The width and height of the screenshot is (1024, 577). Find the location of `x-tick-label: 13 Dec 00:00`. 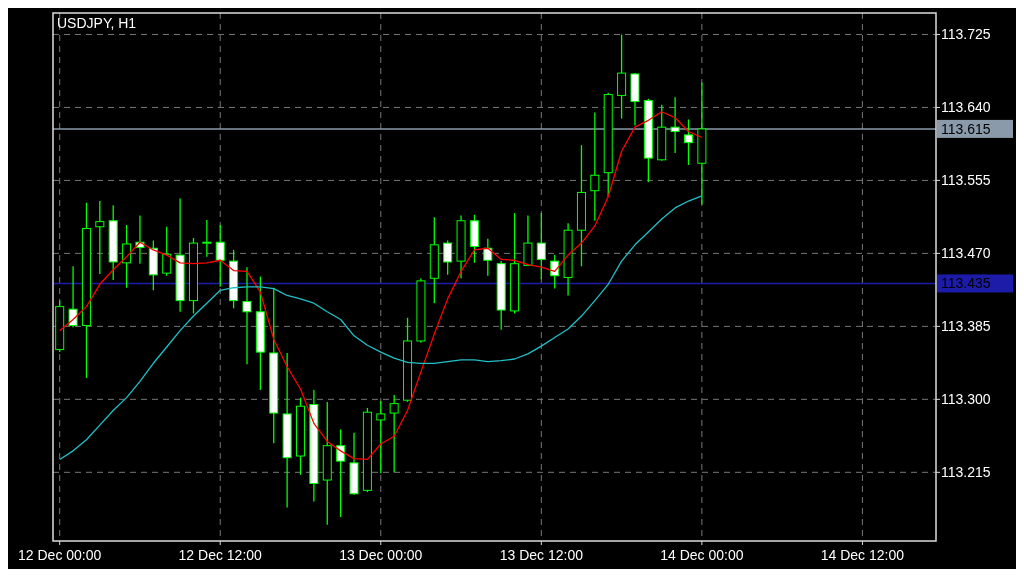

x-tick-label: 13 Dec 00:00 is located at coordinates (381, 555).